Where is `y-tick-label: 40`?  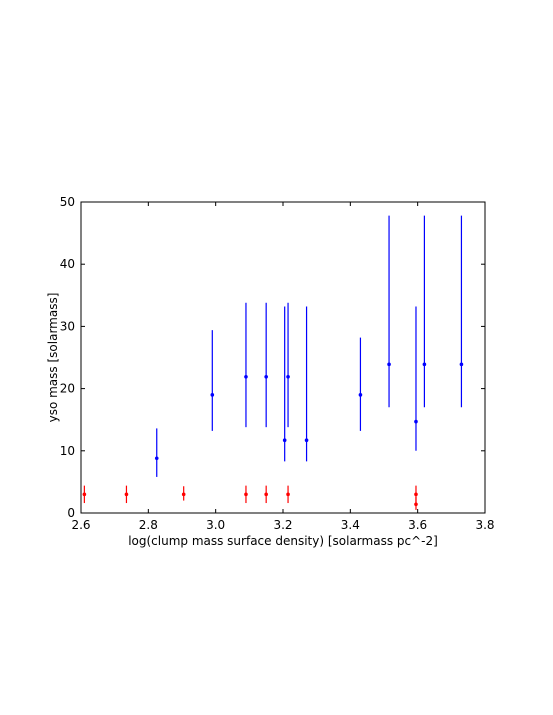 y-tick-label: 40 is located at coordinates (67, 264).